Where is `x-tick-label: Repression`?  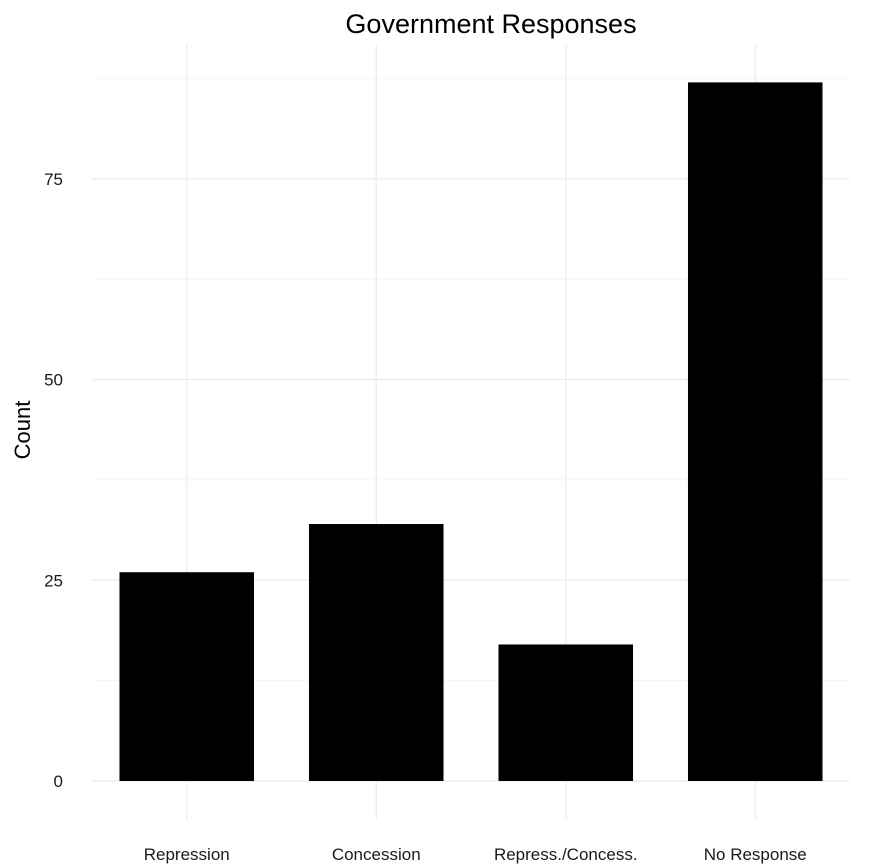
x-tick-label: Repression is located at coordinates (187, 854).